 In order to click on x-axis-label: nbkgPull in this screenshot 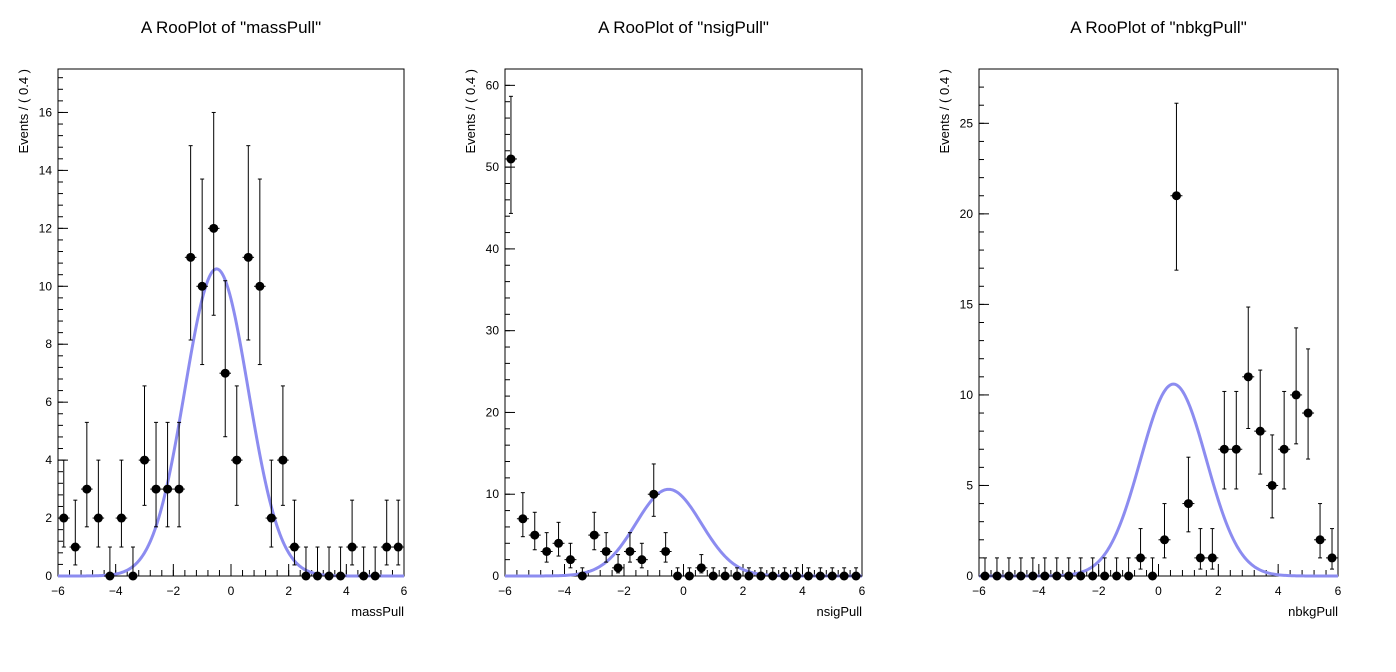, I will do `click(1313, 611)`.